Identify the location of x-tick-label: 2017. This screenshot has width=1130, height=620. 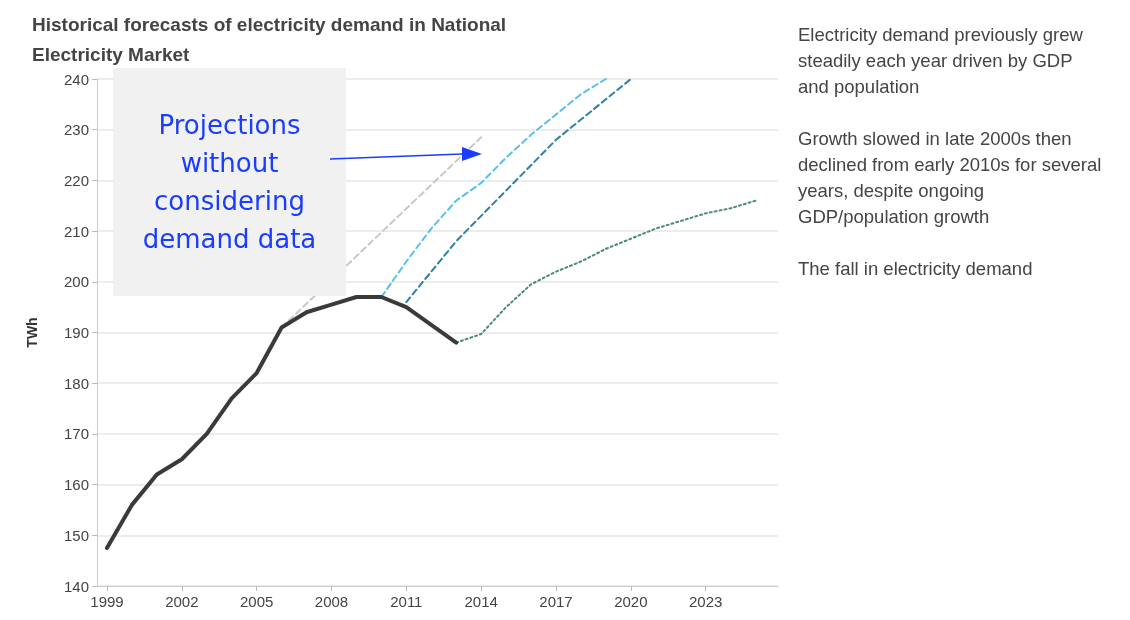
(556, 601).